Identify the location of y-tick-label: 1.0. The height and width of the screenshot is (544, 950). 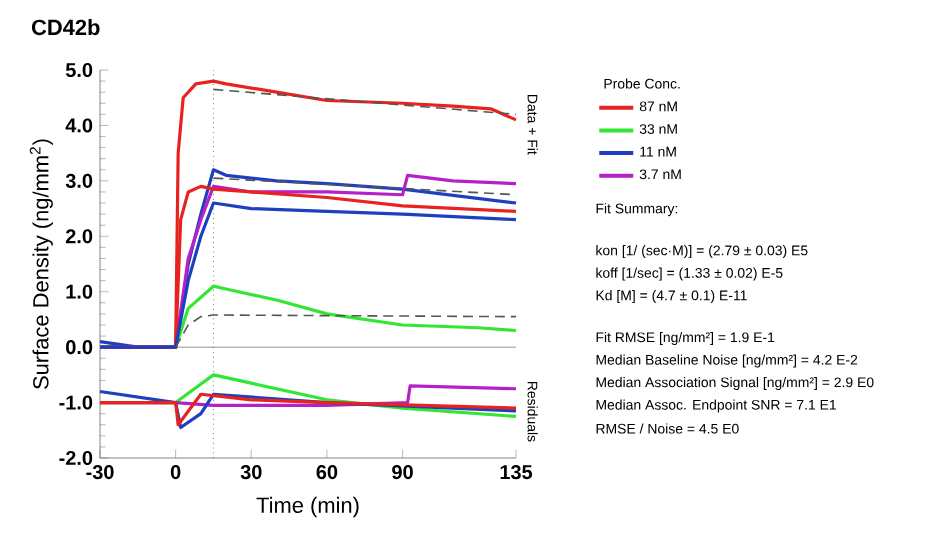
(79, 291).